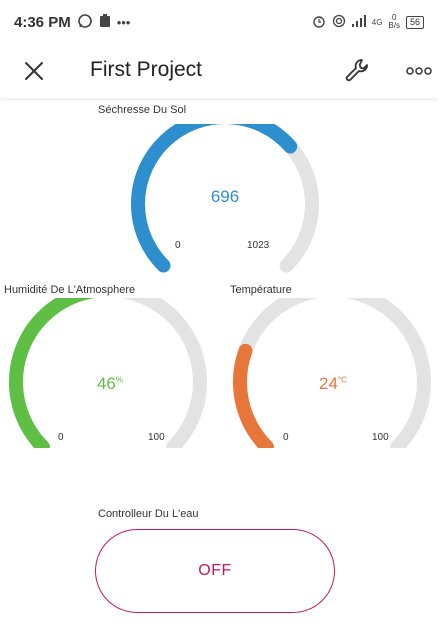 The height and width of the screenshot is (639, 438). Describe the element at coordinates (258, 245) in the screenshot. I see `gauge-soil-max: 1023` at that location.